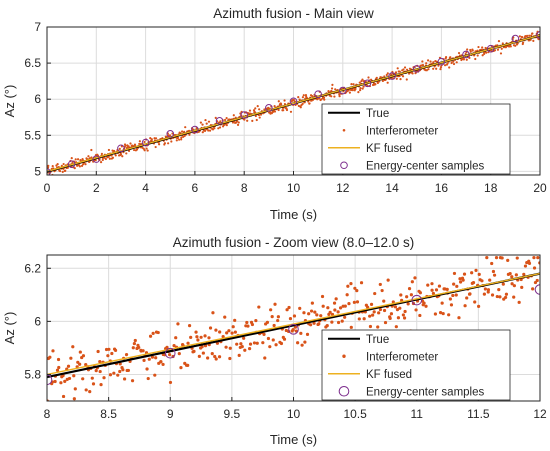  What do you see at coordinates (32, 135) in the screenshot?
I see `y-tick-label: 5.5` at bounding box center [32, 135].